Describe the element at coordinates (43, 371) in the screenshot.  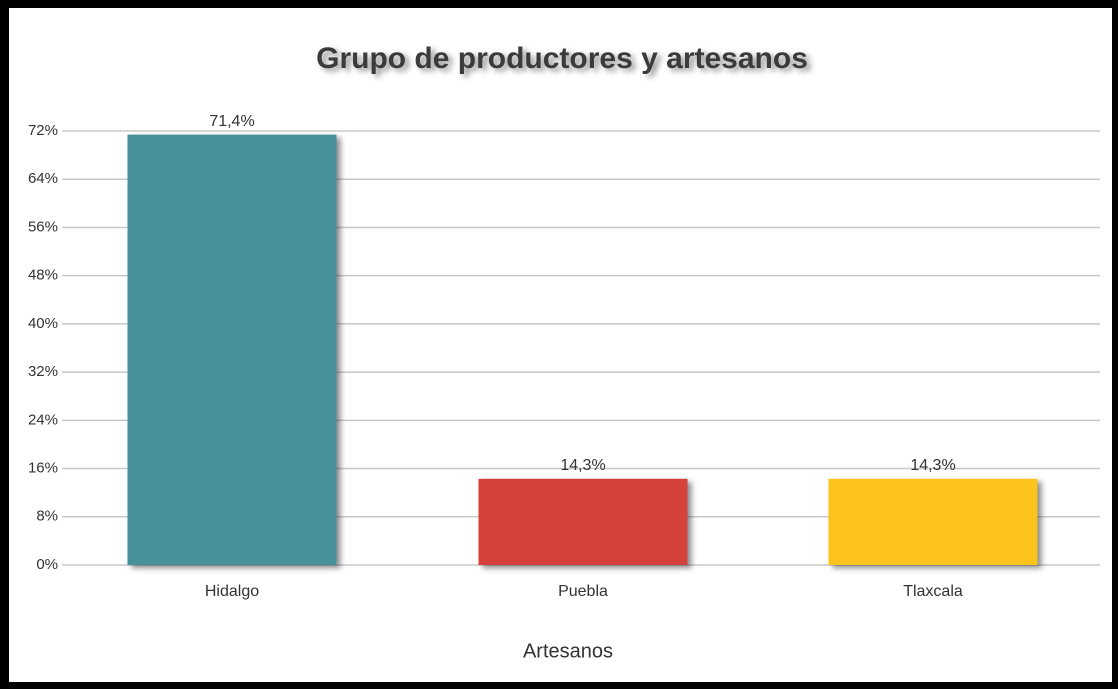
I see `y-tick-label: 32%` at that location.